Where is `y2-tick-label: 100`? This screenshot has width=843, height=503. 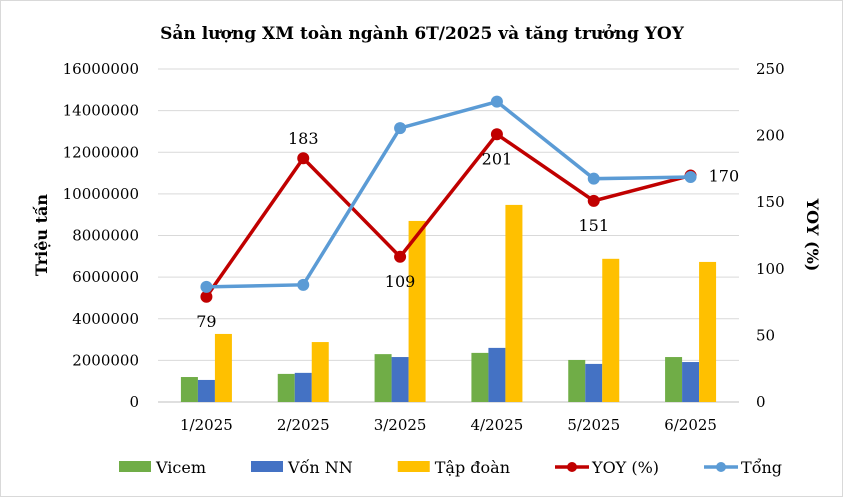
y2-tick-label: 100 is located at coordinates (770, 269).